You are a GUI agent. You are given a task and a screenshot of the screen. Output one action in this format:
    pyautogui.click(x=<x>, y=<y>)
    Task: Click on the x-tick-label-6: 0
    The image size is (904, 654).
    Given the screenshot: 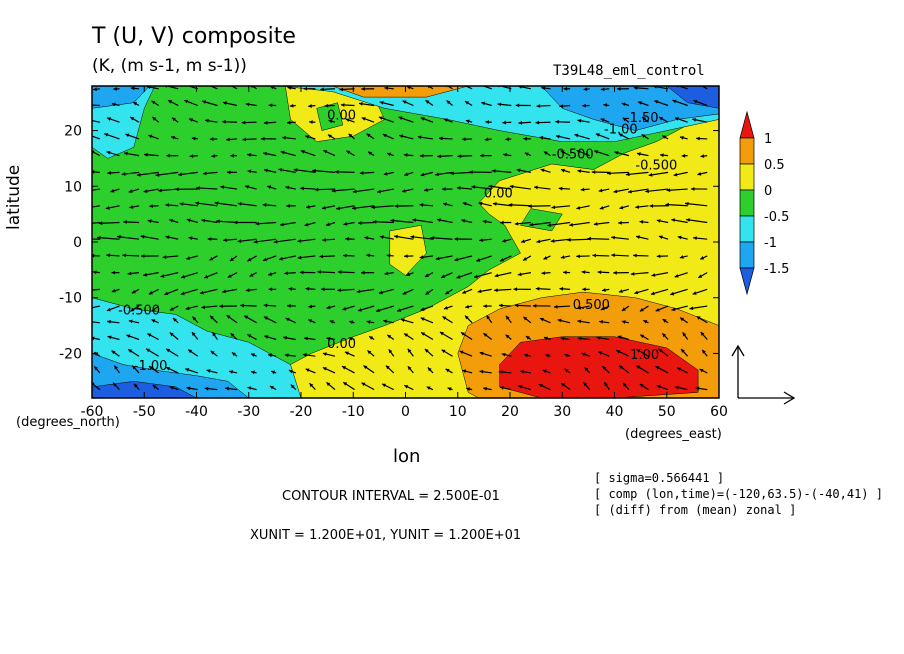 What is the action you would take?
    pyautogui.click(x=405, y=412)
    